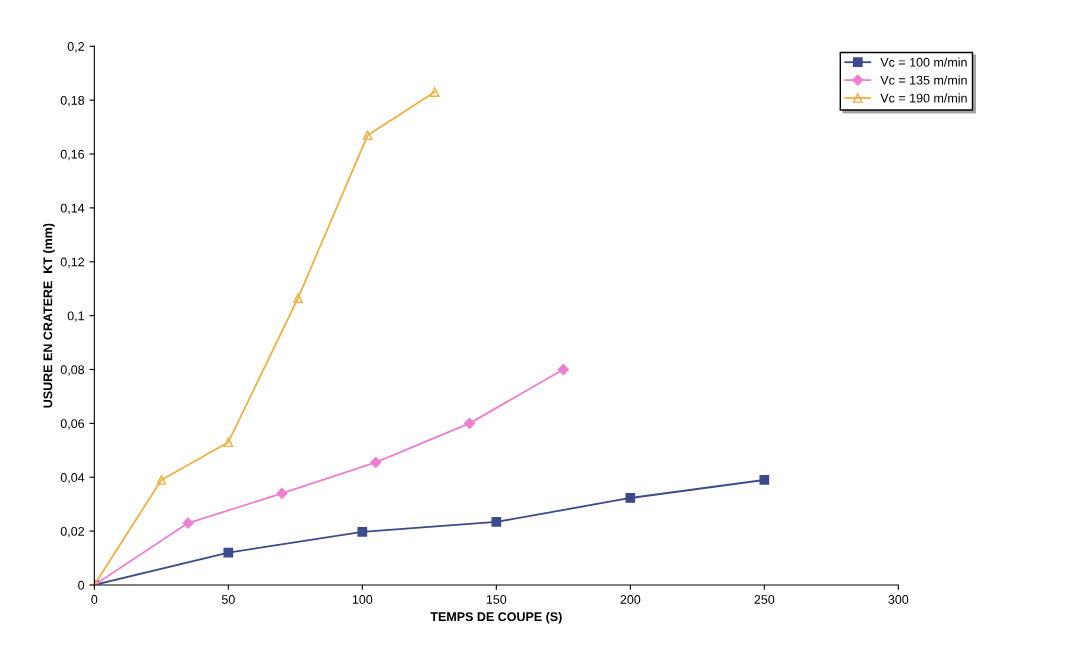 This screenshot has width=1072, height=661. Describe the element at coordinates (81, 585) in the screenshot. I see `y-tick-label: 0` at that location.